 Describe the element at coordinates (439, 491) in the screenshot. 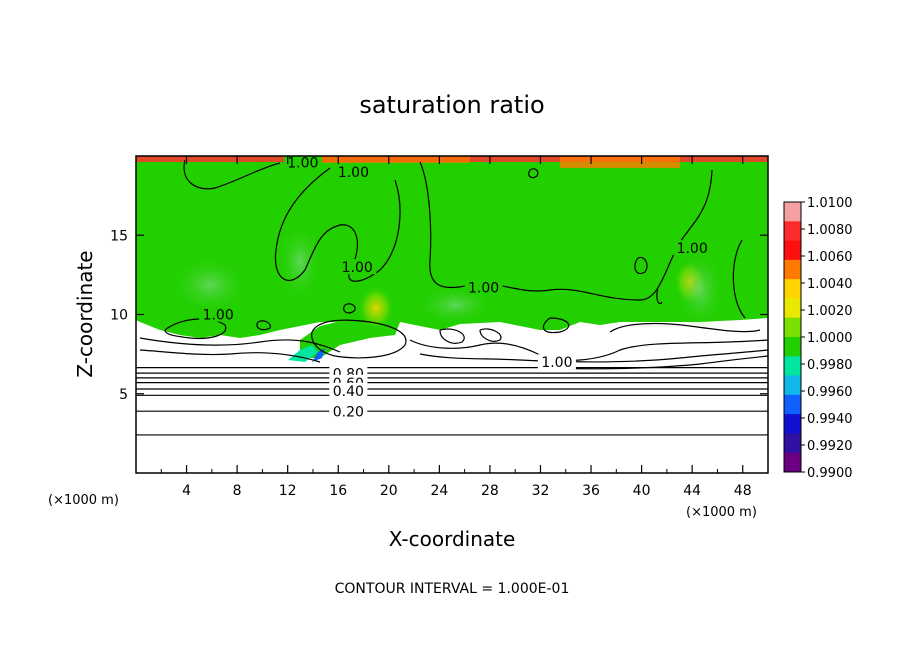

I see `x-tick-label: 24` at that location.